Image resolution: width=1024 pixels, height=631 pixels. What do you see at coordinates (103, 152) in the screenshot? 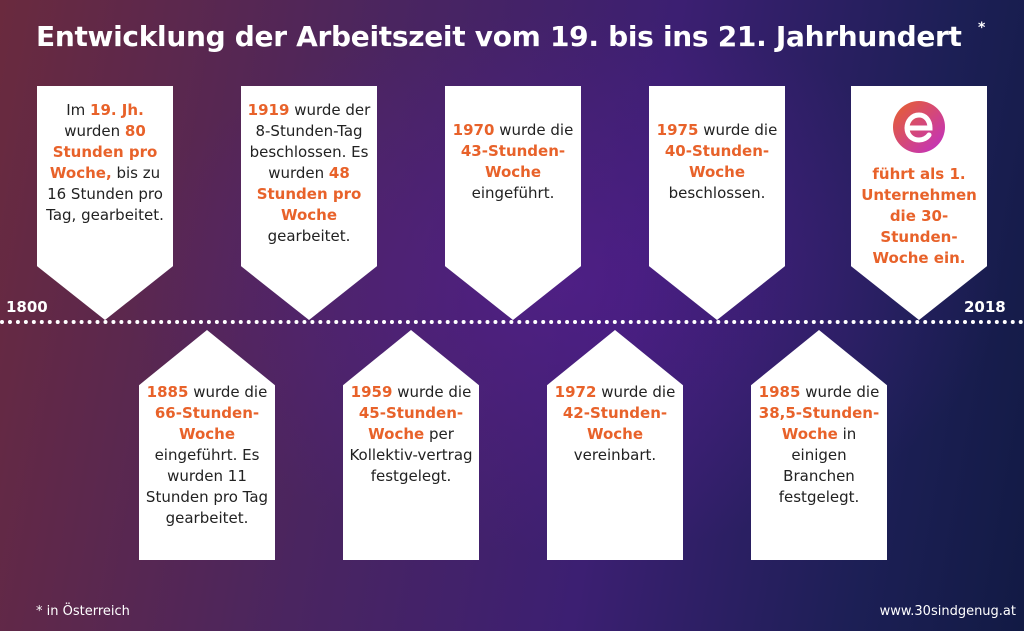
I see `highlight-text: 80 Stunden pro Woche,` at bounding box center [103, 152].